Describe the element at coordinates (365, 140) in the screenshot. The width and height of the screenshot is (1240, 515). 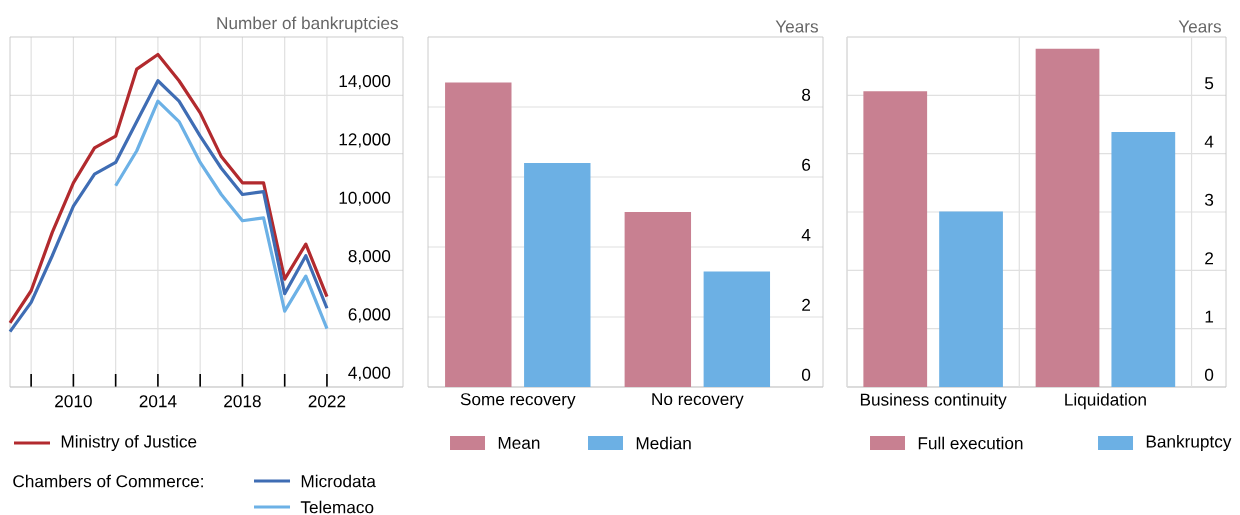
I see `y-tick-label: 12,000` at that location.